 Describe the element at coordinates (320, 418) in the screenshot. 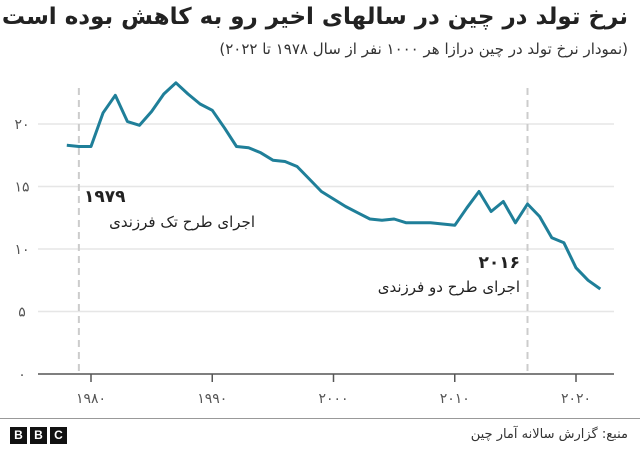

I see `footer-divider` at that location.